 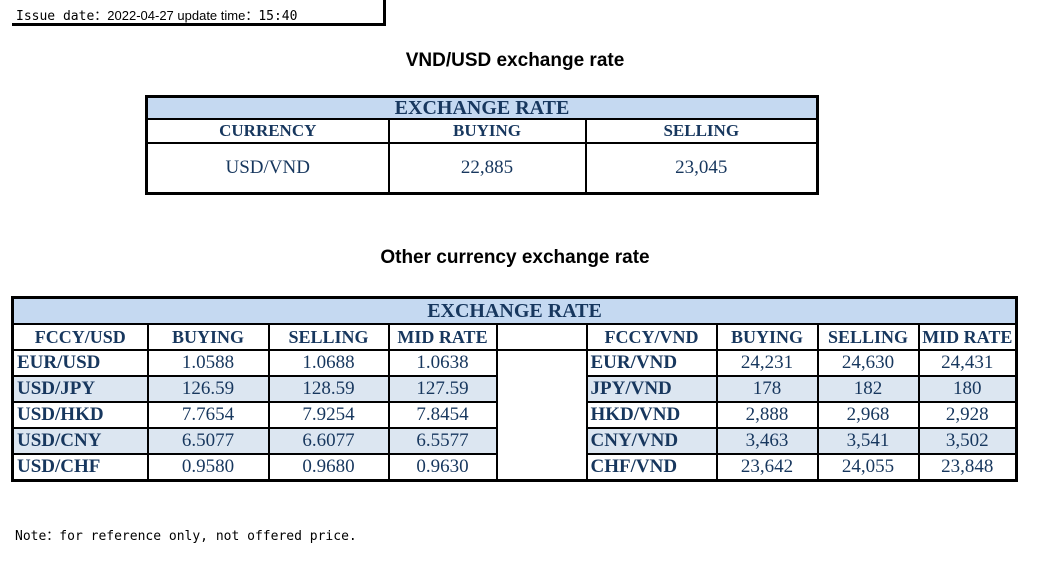 What do you see at coordinates (868, 389) in the screenshot?
I see `selling-cell: 182` at bounding box center [868, 389].